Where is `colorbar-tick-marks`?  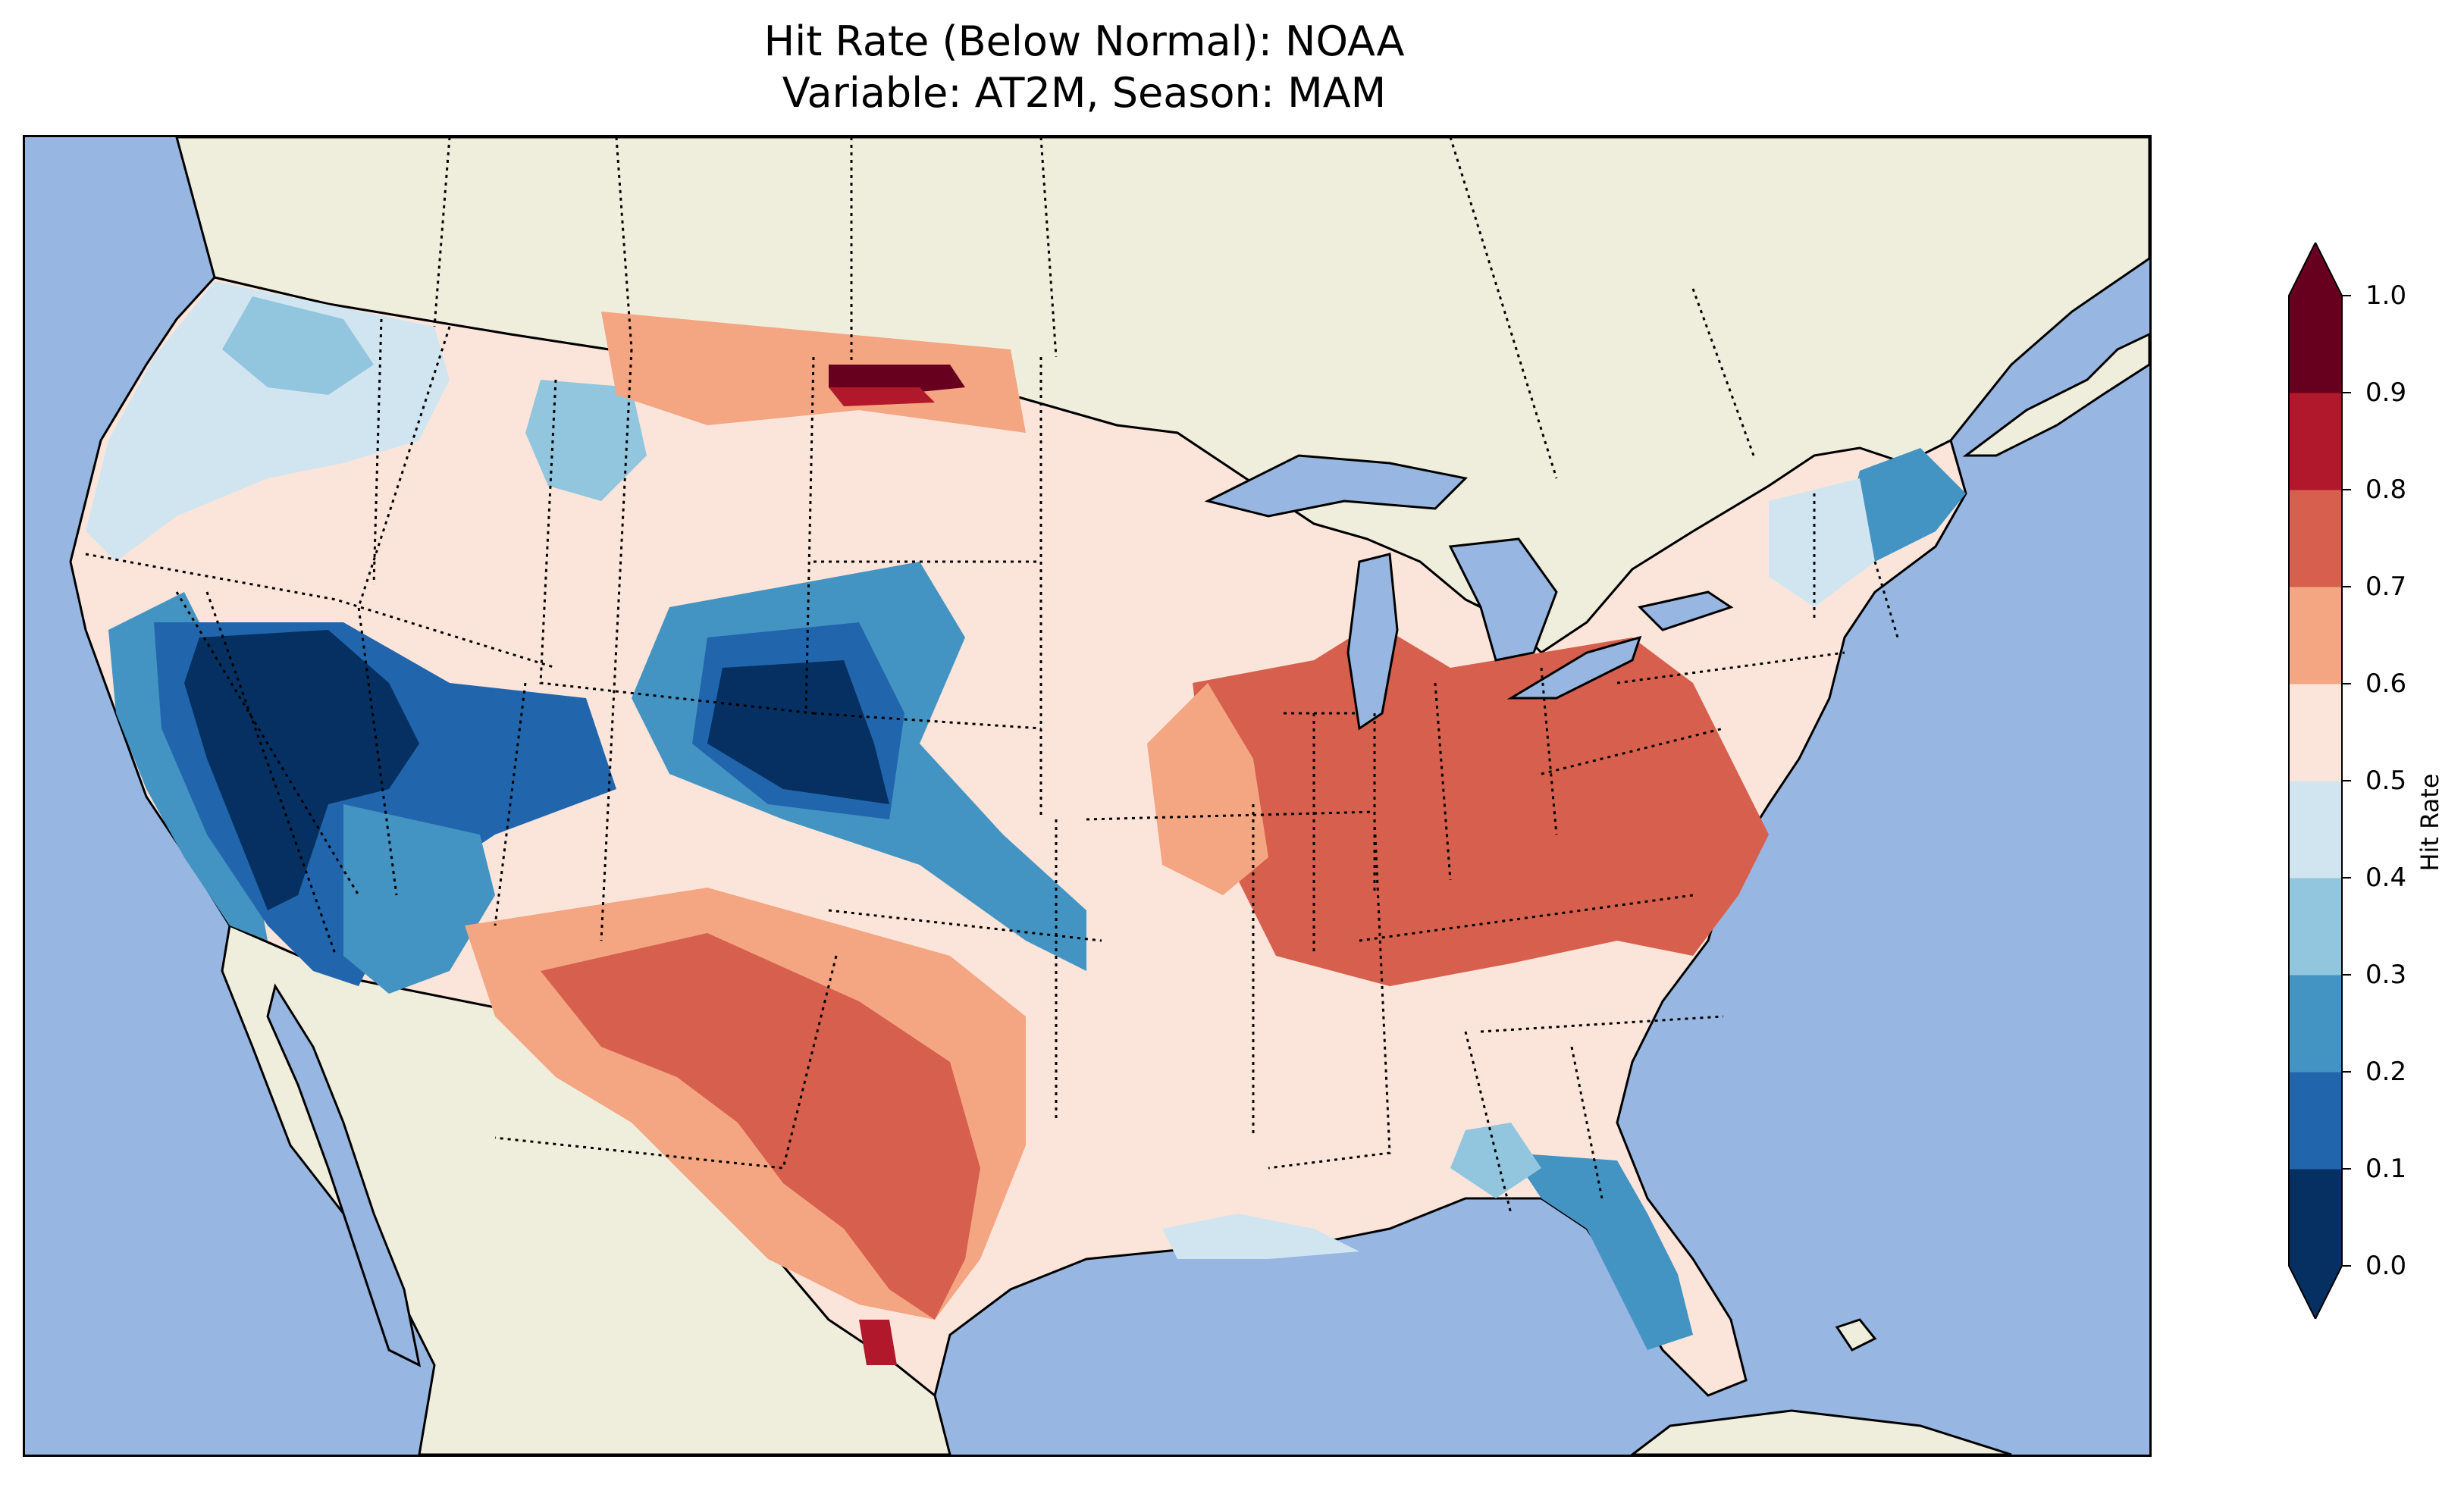 colorbar-tick-marks is located at coordinates (2347, 781).